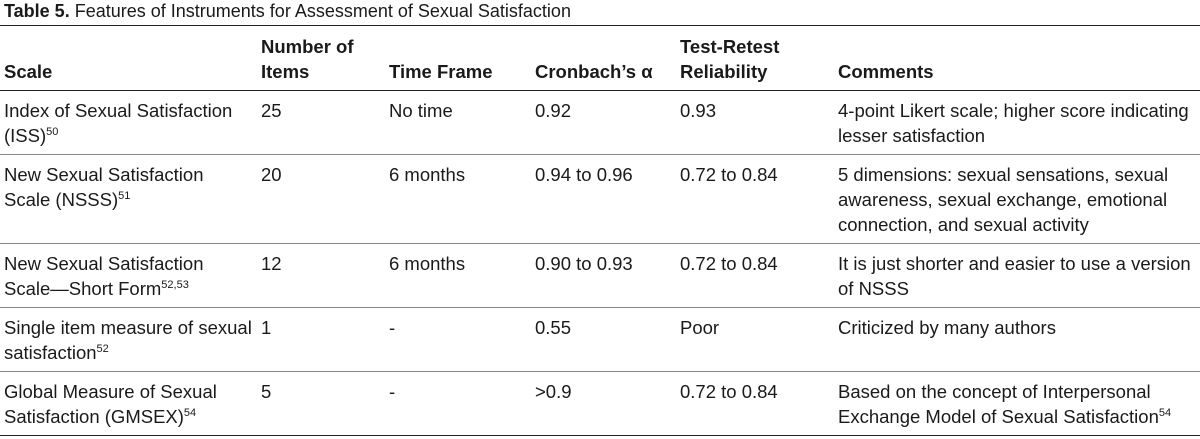 The height and width of the screenshot is (439, 1200). Describe the element at coordinates (266, 391) in the screenshot. I see `cell-items: 5` at that location.